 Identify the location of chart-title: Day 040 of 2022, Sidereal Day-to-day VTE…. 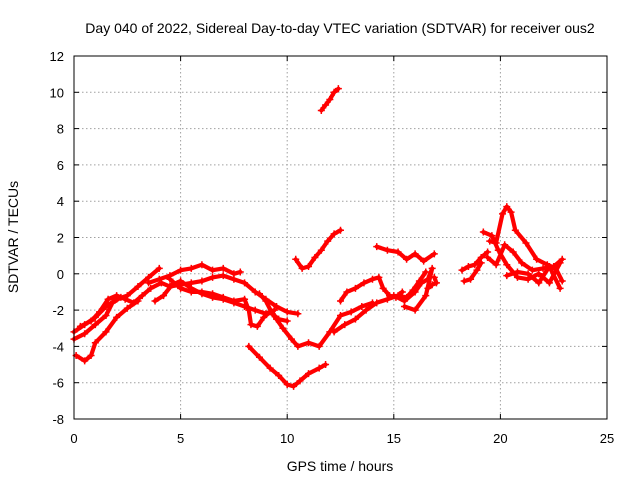
(340, 28).